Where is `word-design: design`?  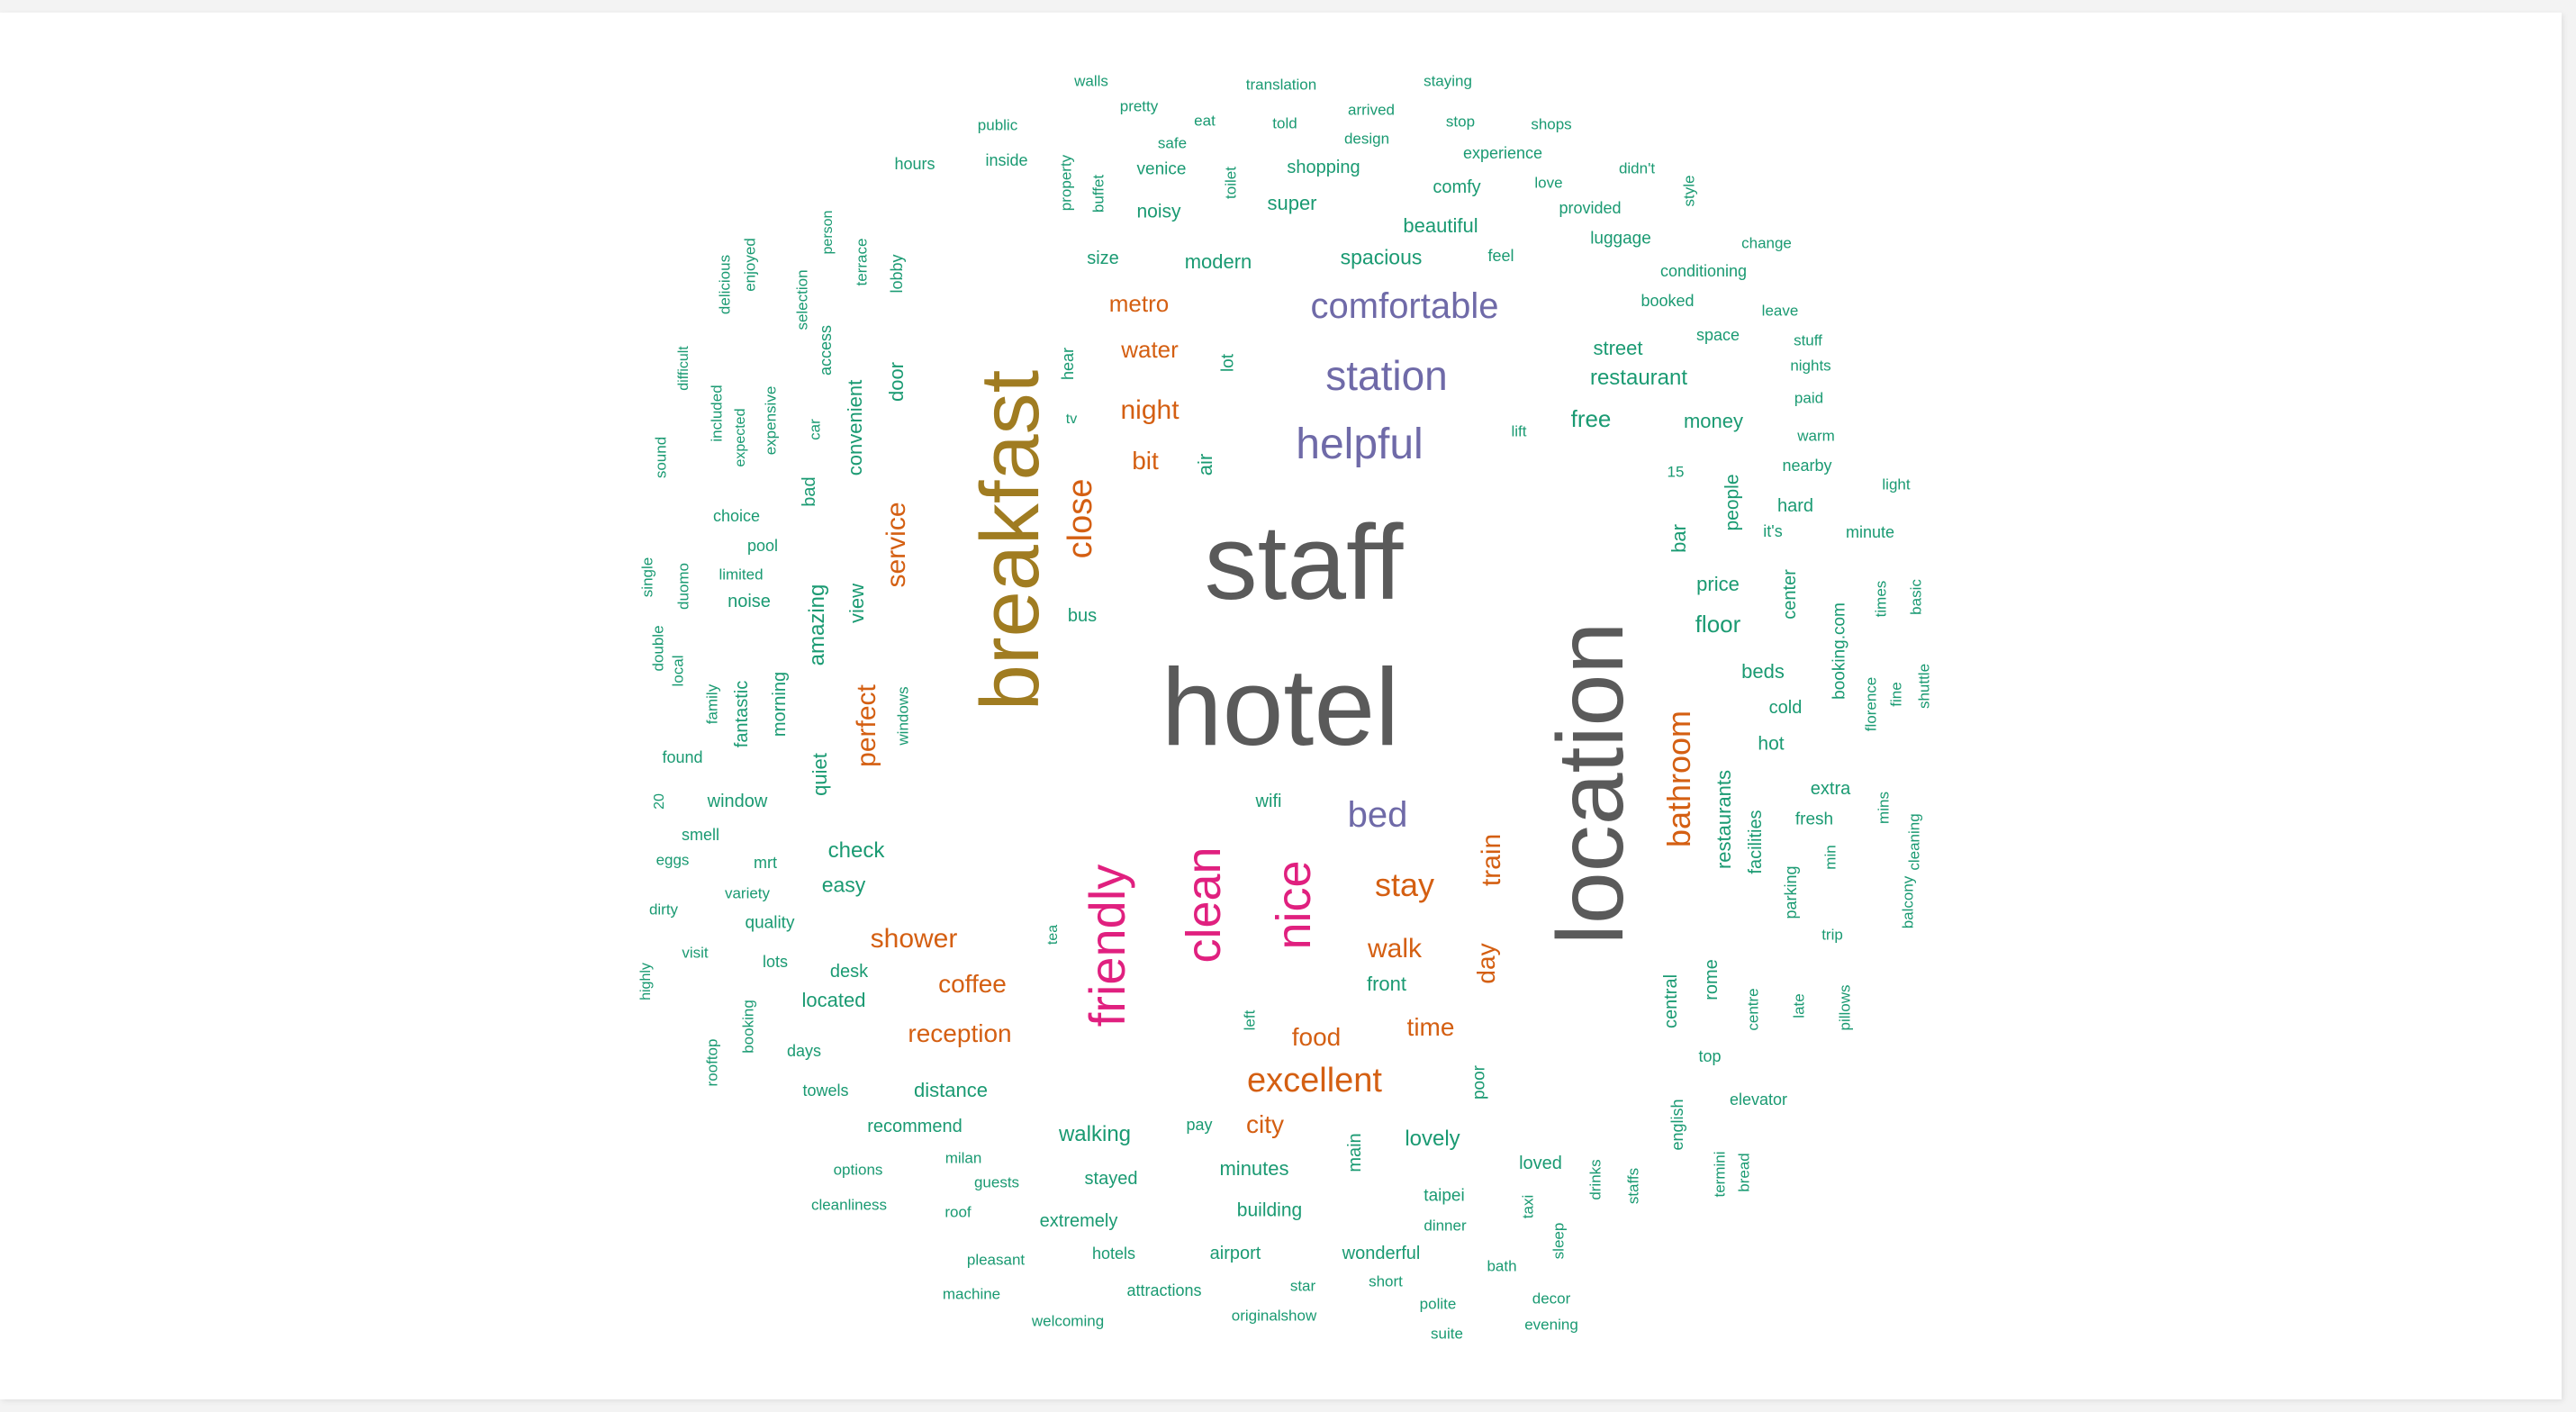
word-design: design is located at coordinates (1366, 139).